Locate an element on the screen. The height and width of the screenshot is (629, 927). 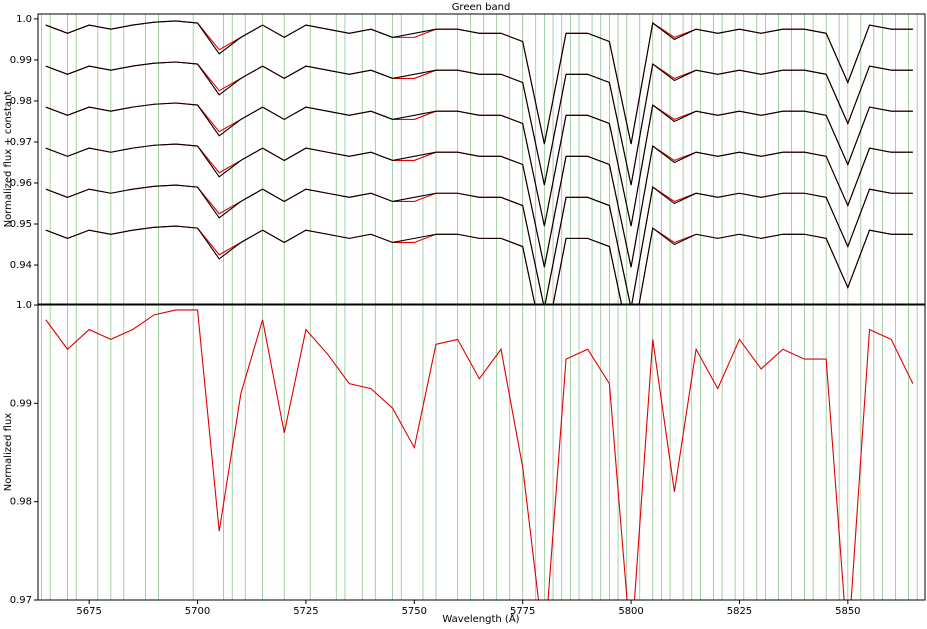
y-tick-label: 0.96 is located at coordinates (21, 183).